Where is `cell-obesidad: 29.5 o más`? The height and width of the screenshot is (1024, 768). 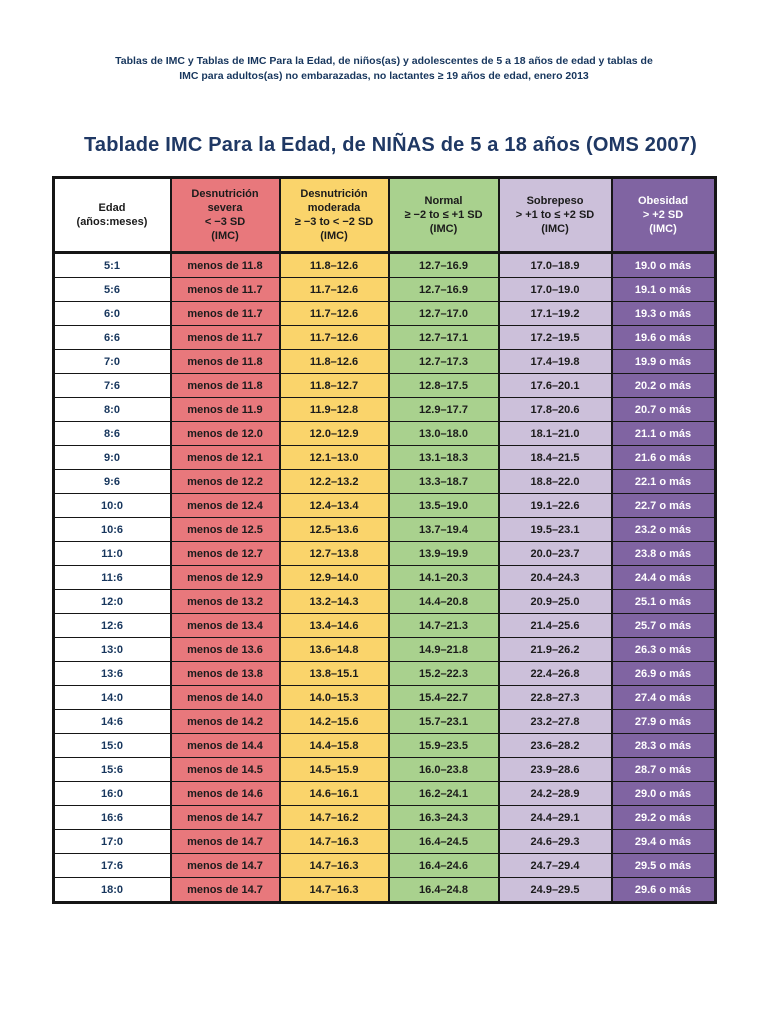
cell-obesidad: 29.5 o más is located at coordinates (663, 865).